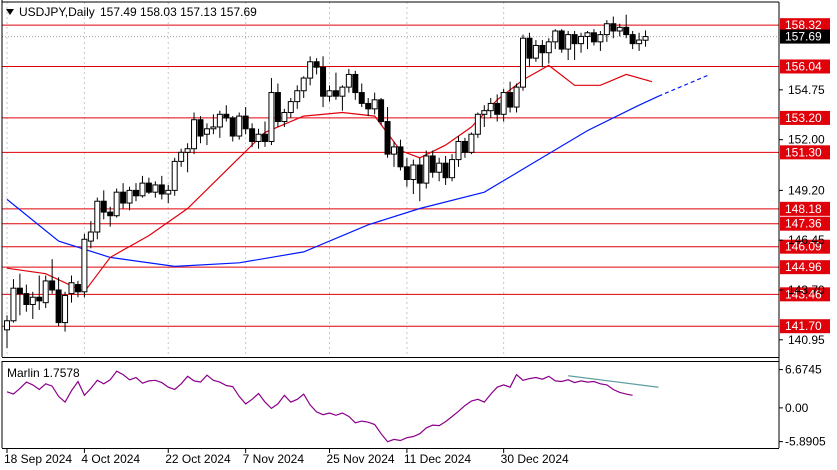  What do you see at coordinates (803, 267) in the screenshot?
I see `level-label-7: 144.96` at bounding box center [803, 267].